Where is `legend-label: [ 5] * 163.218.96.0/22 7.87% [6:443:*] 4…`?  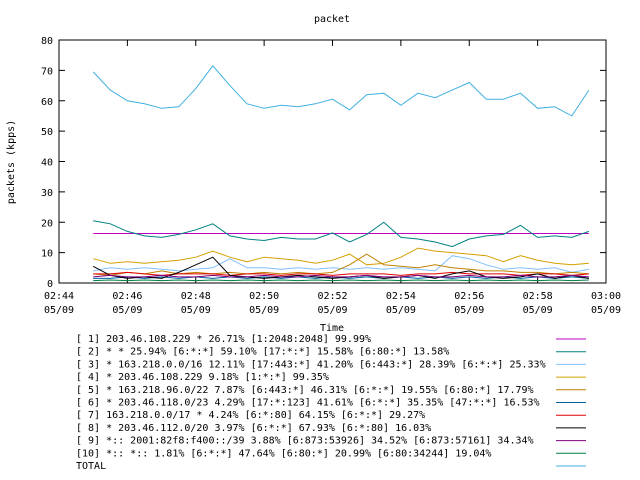 legend-label: [ 5] * 163.218.96.0/22 7.87% [6:443:*] 4… is located at coordinates (305, 390).